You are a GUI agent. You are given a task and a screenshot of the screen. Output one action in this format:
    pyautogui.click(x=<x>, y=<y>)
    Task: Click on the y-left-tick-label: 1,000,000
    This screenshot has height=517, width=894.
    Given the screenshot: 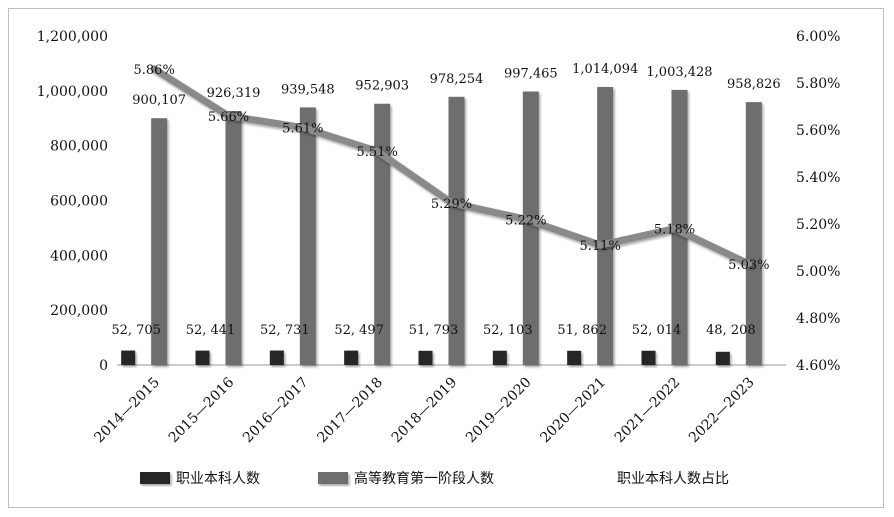 What is the action you would take?
    pyautogui.click(x=72, y=92)
    